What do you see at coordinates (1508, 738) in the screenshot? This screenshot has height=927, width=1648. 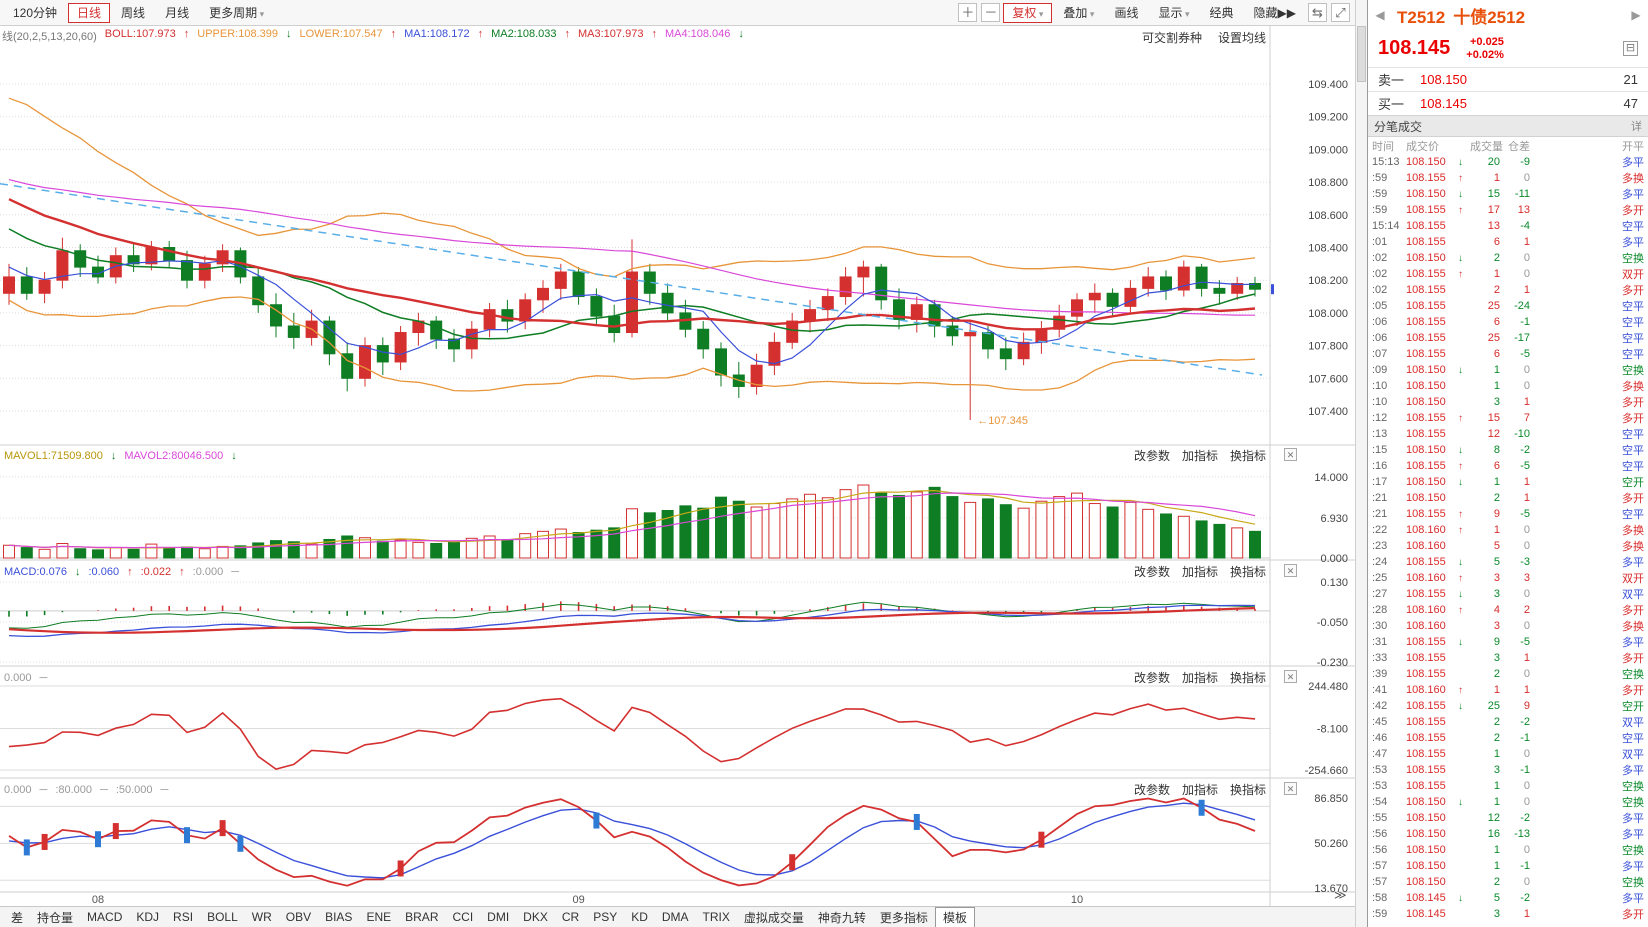 I see `tick-row: :46 108.155 2 -1 空平` at bounding box center [1508, 738].